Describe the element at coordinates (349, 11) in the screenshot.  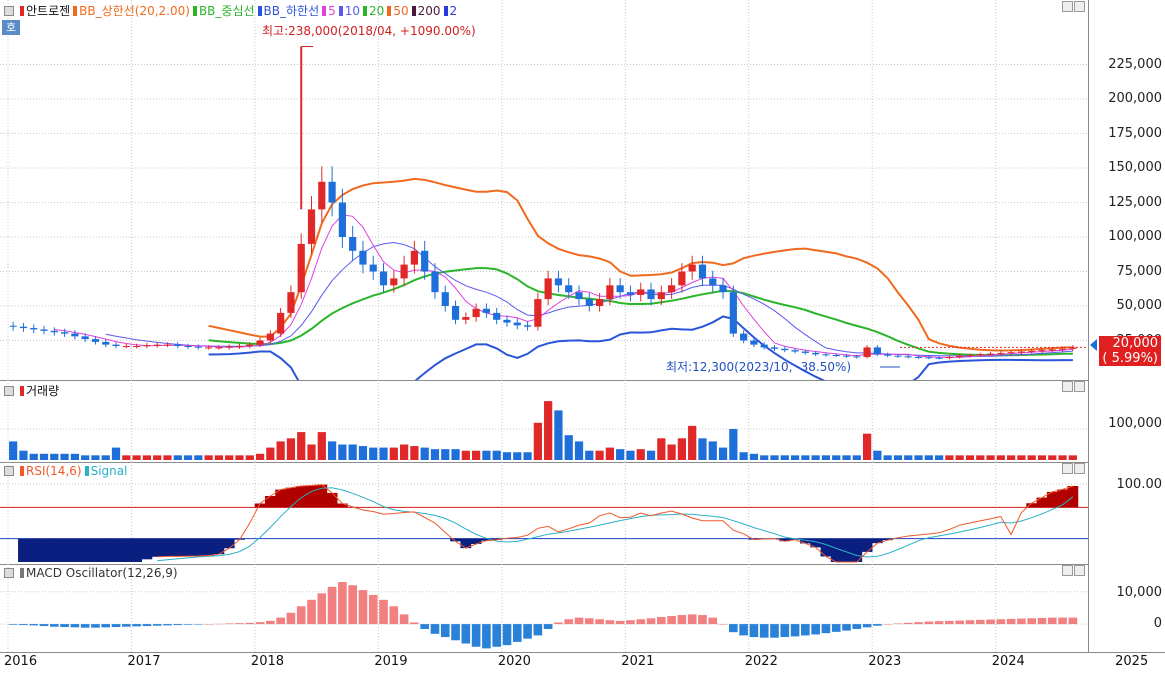
I see `legend-ma10: 10` at that location.